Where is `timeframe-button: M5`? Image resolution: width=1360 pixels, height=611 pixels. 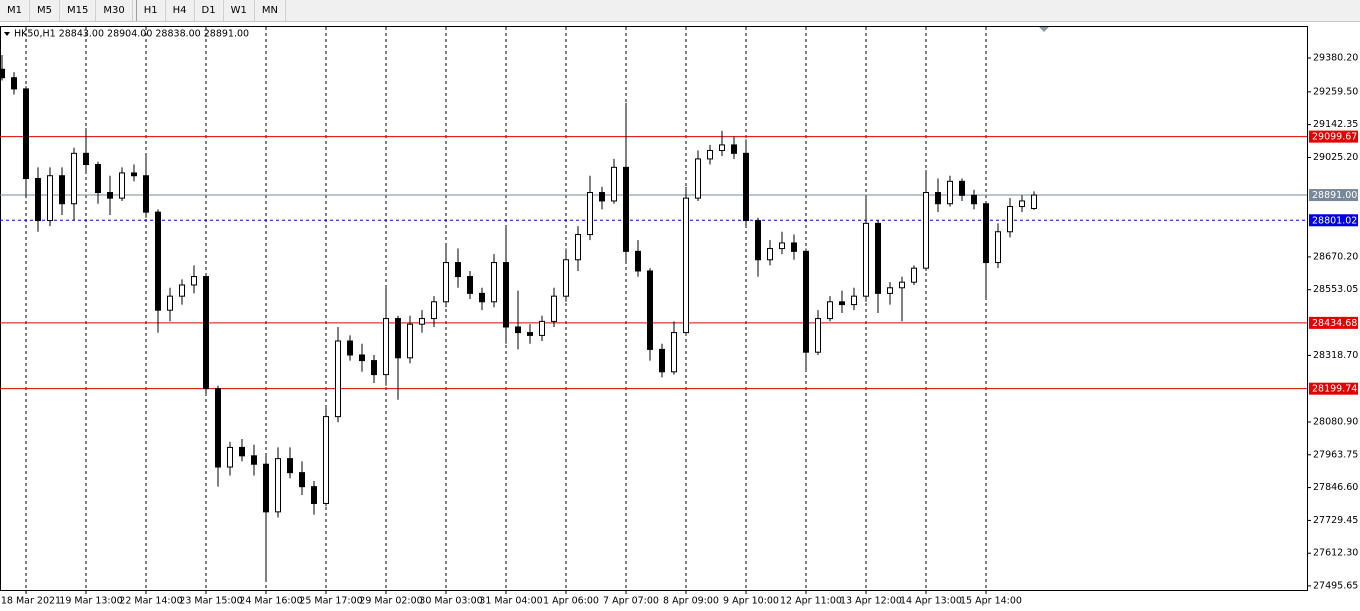 timeframe-button: M5 is located at coordinates (45, 10).